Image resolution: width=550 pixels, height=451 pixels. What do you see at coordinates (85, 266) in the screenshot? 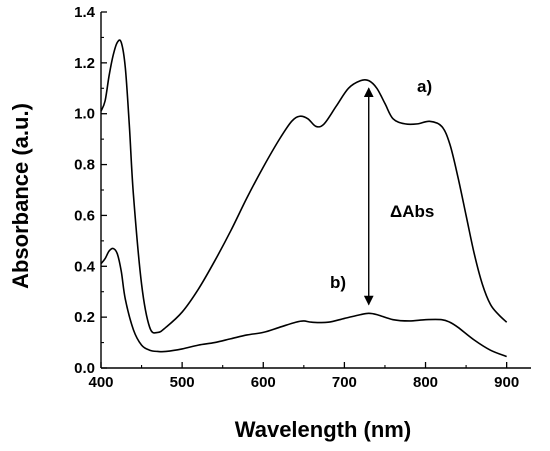
I see `y-tick-label: 0.4` at bounding box center [85, 266].